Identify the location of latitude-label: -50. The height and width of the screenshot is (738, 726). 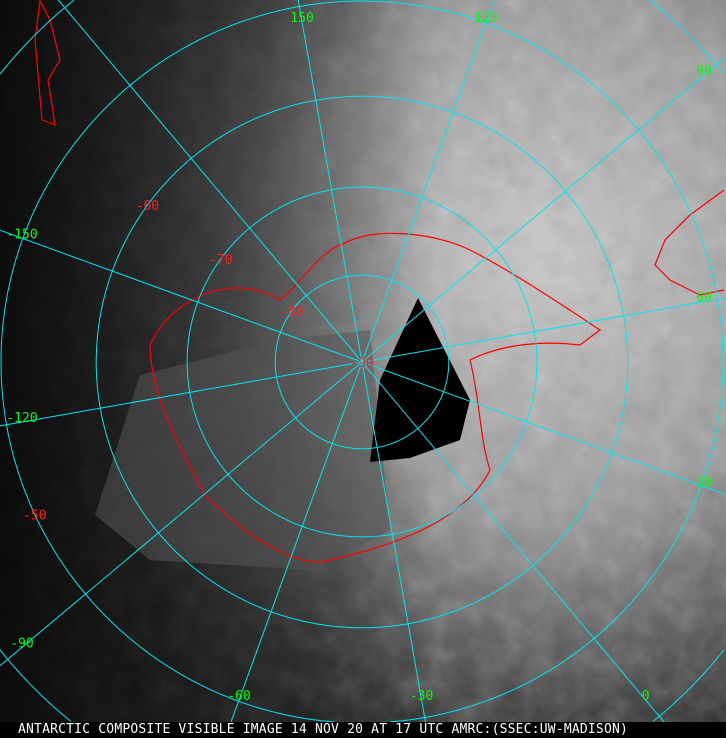
(34, 516).